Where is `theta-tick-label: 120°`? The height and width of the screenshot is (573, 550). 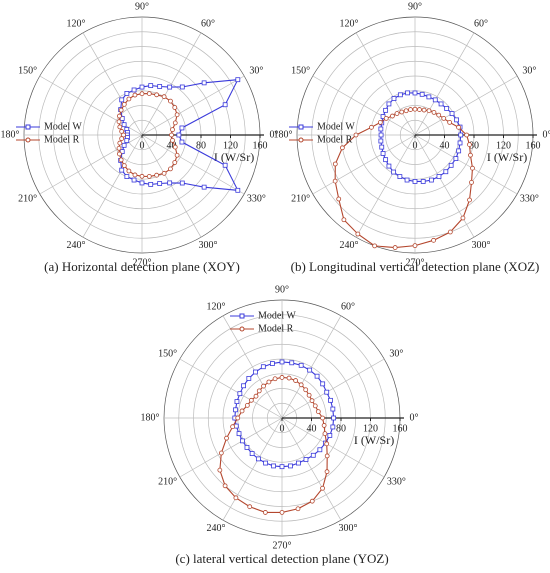 theta-tick-label: 120° is located at coordinates (216, 306).